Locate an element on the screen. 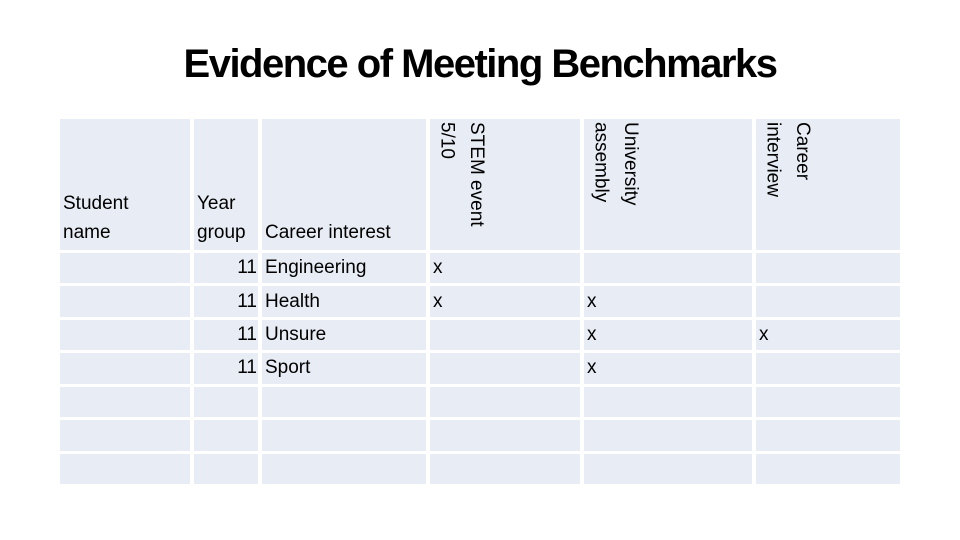 This screenshot has width=960, height=540. cell-career-interest: Sport is located at coordinates (344, 368).